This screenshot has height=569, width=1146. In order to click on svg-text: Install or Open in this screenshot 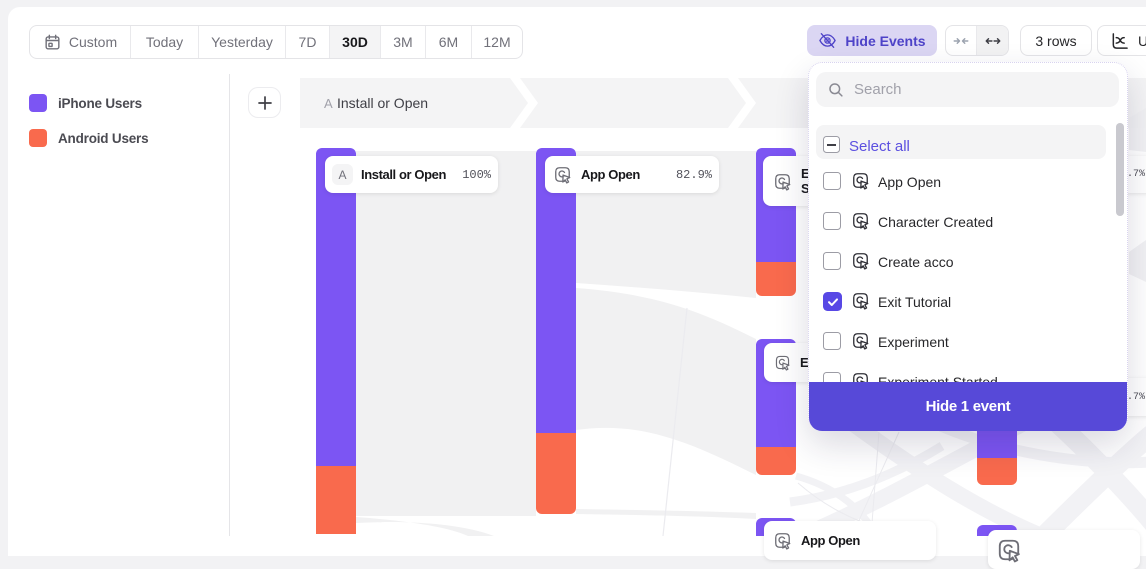, I will do `click(382, 103)`.